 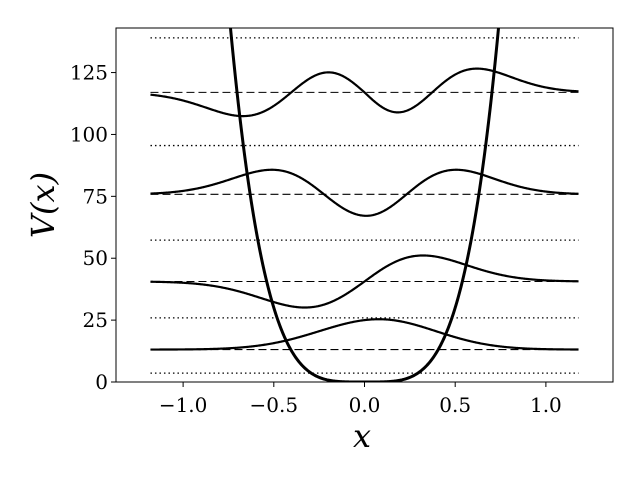 What do you see at coordinates (183, 405) in the screenshot?
I see `x-tick-label: −1.0` at bounding box center [183, 405].